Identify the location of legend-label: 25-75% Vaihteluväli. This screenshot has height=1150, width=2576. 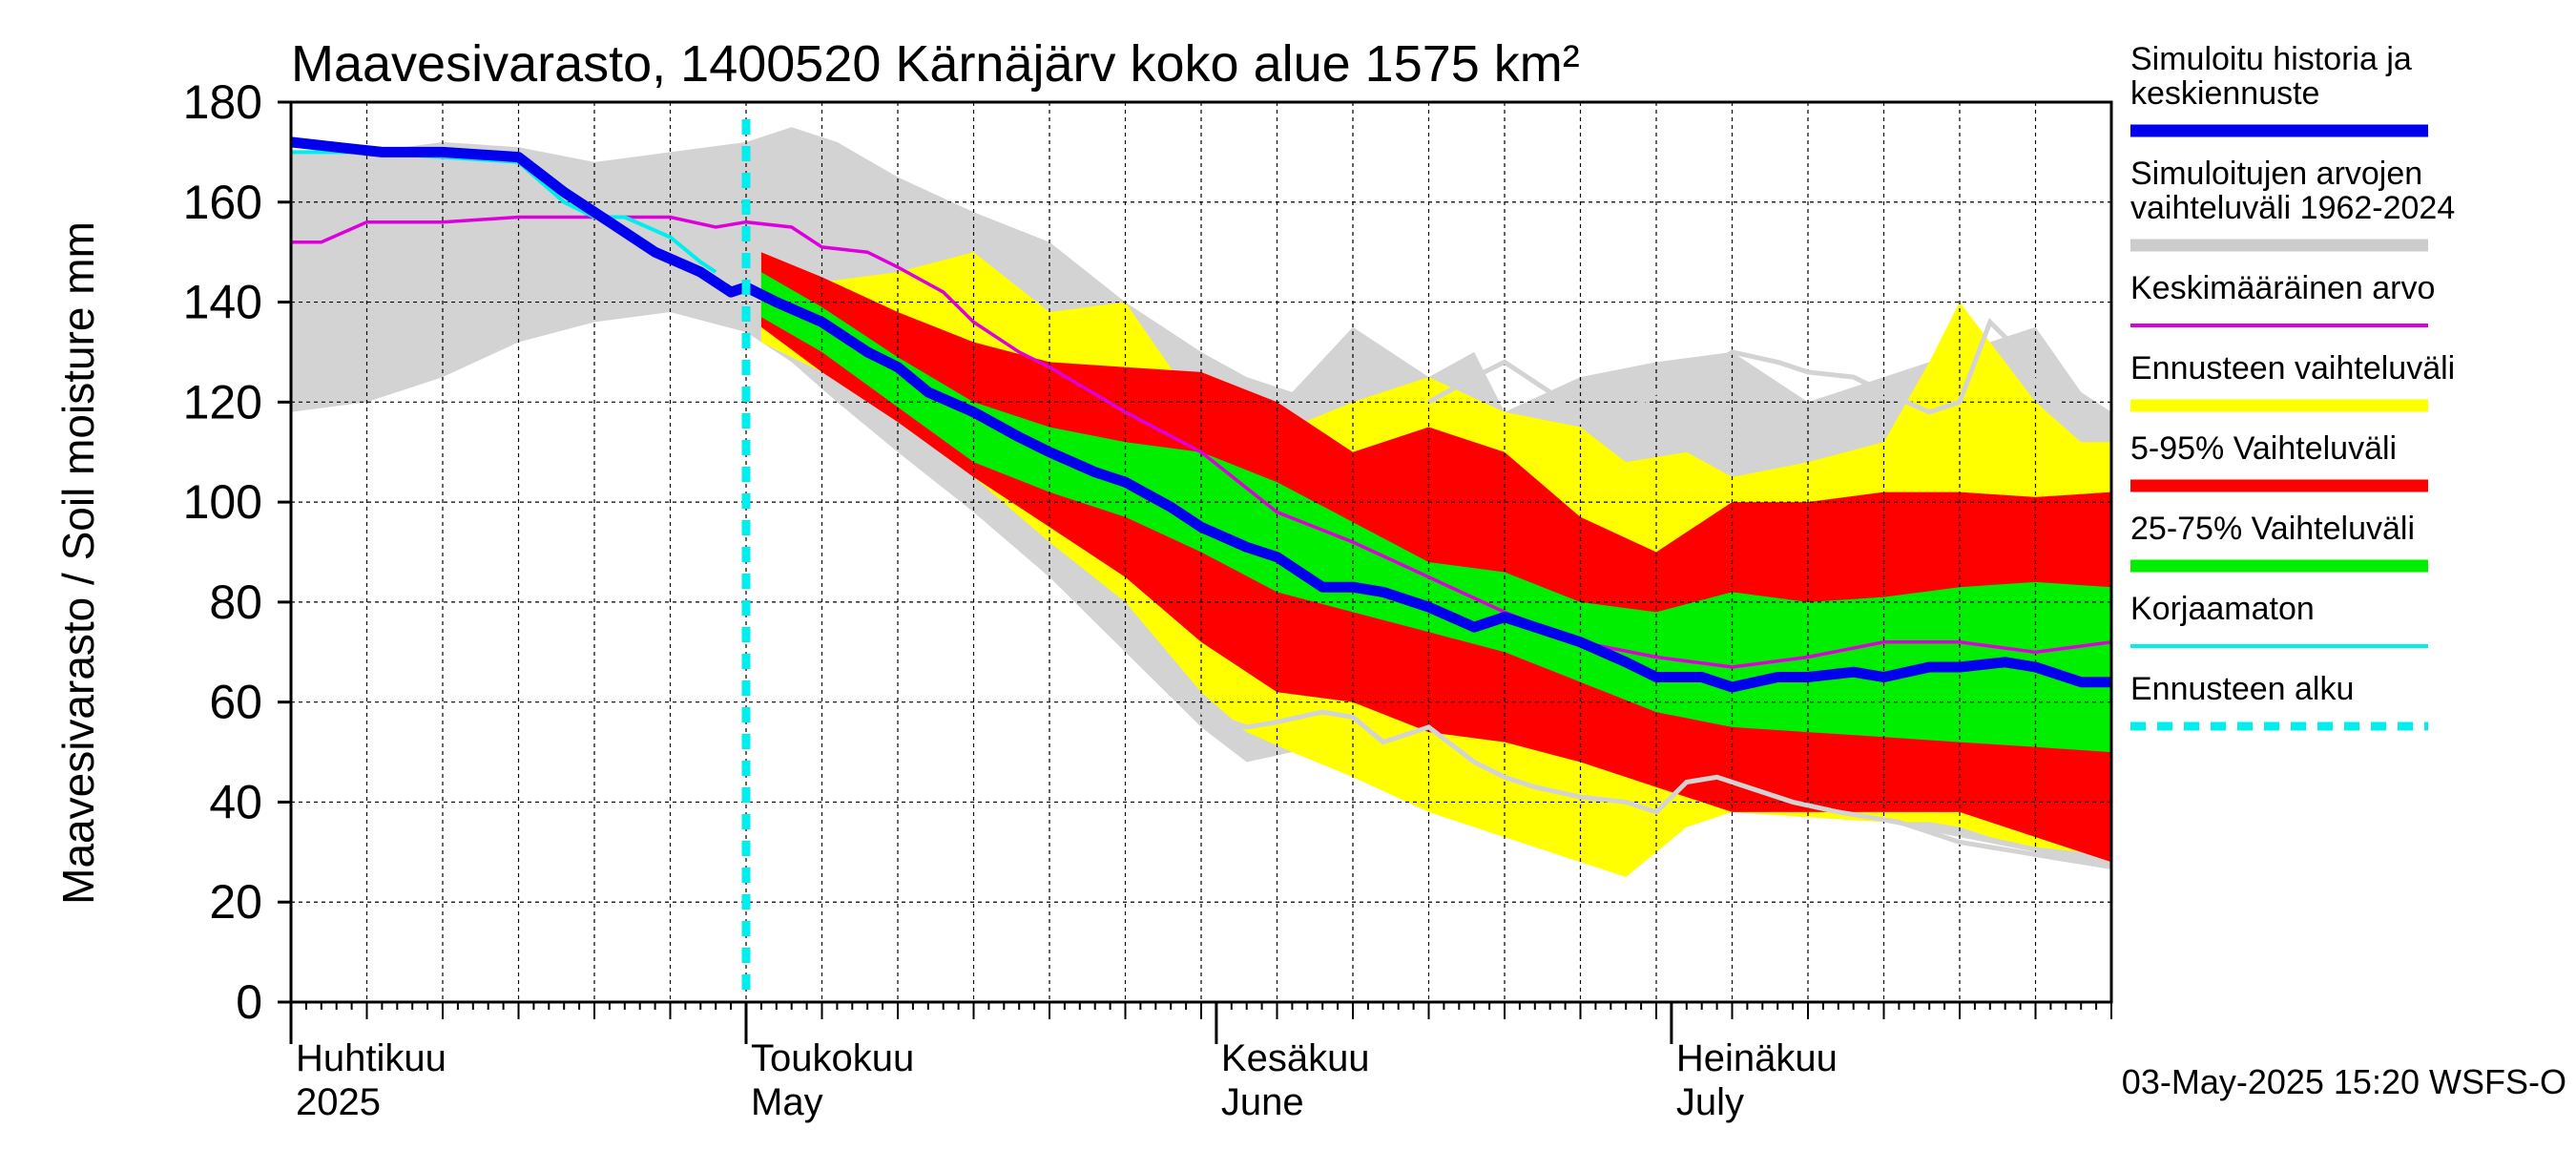
(2272, 529).